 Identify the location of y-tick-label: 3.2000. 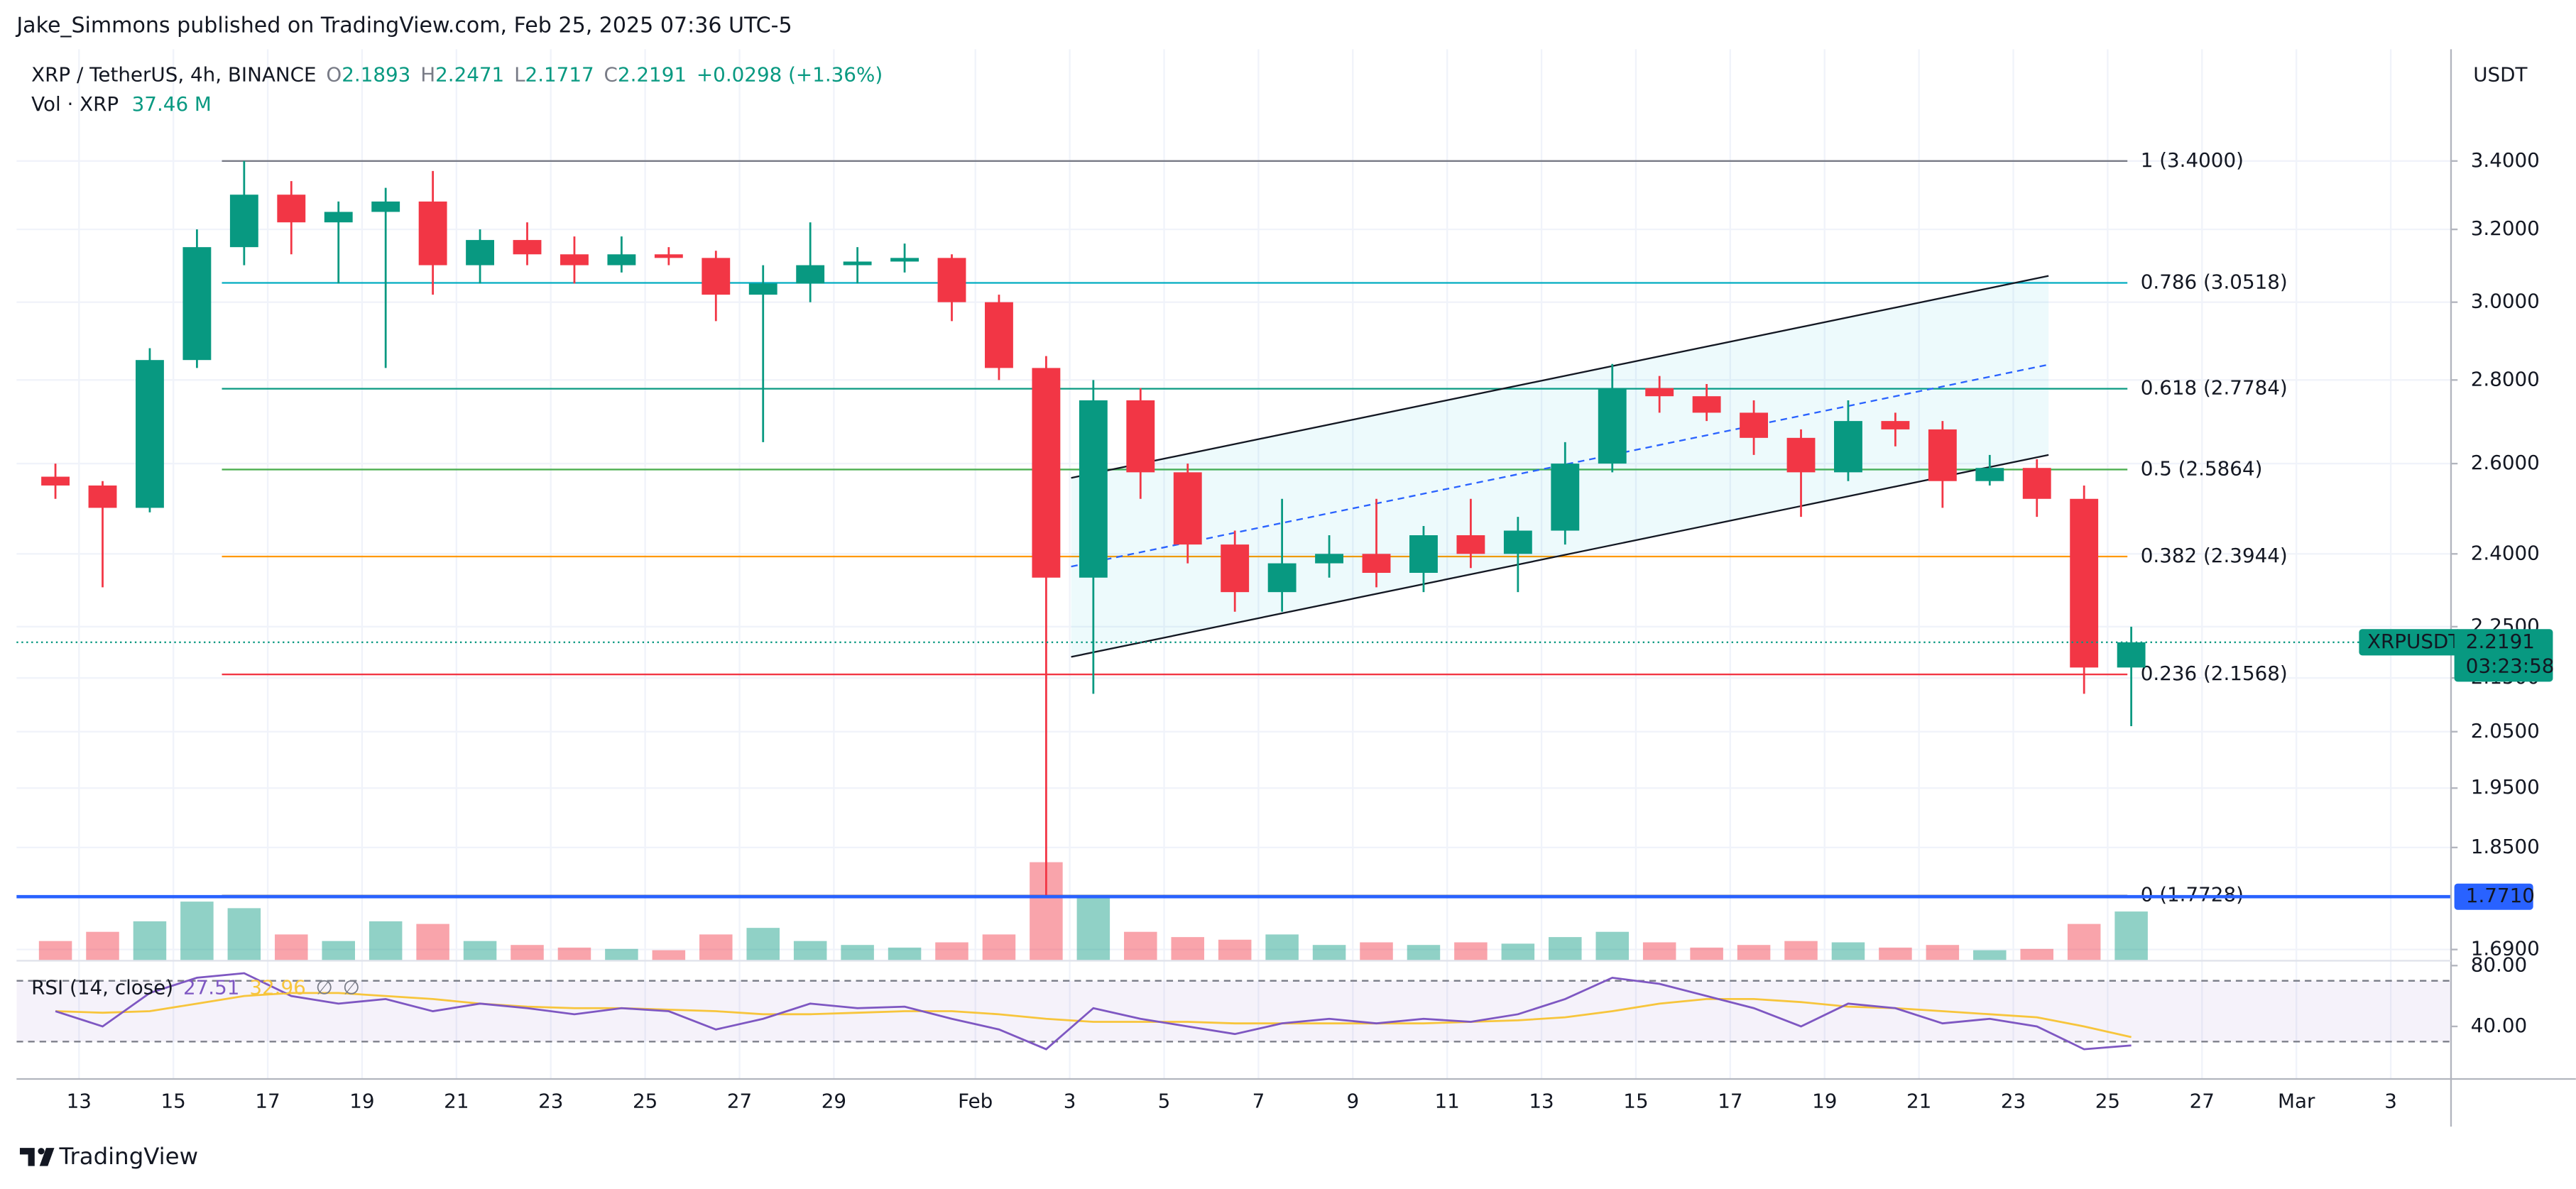
(2505, 228).